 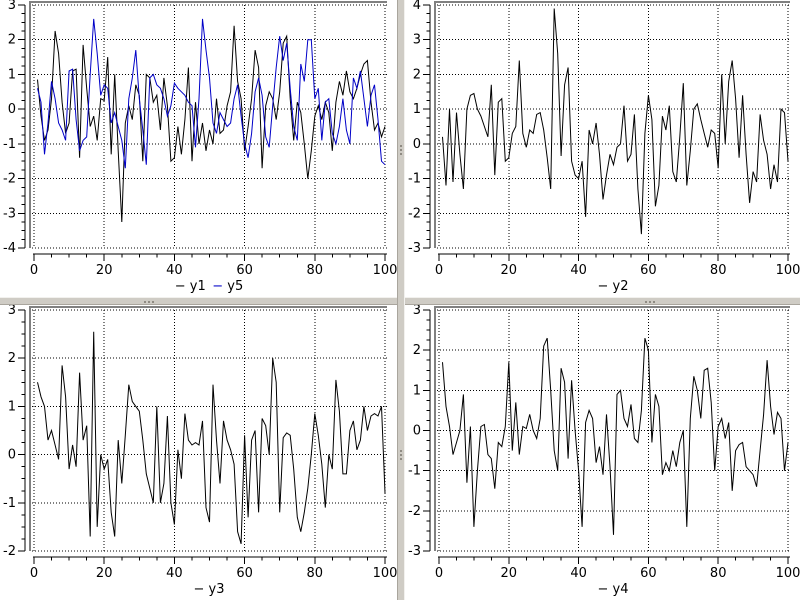 What do you see at coordinates (401, 300) in the screenshot?
I see `vertical-splitter` at bounding box center [401, 300].